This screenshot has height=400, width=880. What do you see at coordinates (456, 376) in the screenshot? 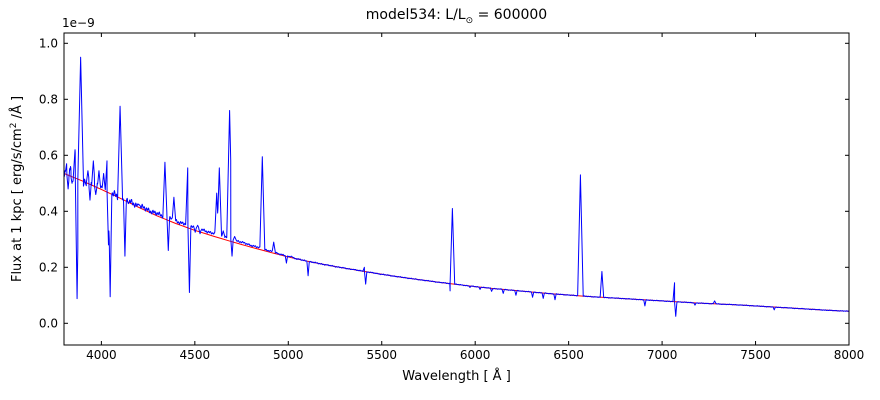
I see `x-axis-label: Wavelength [ Å ]` at bounding box center [456, 376].